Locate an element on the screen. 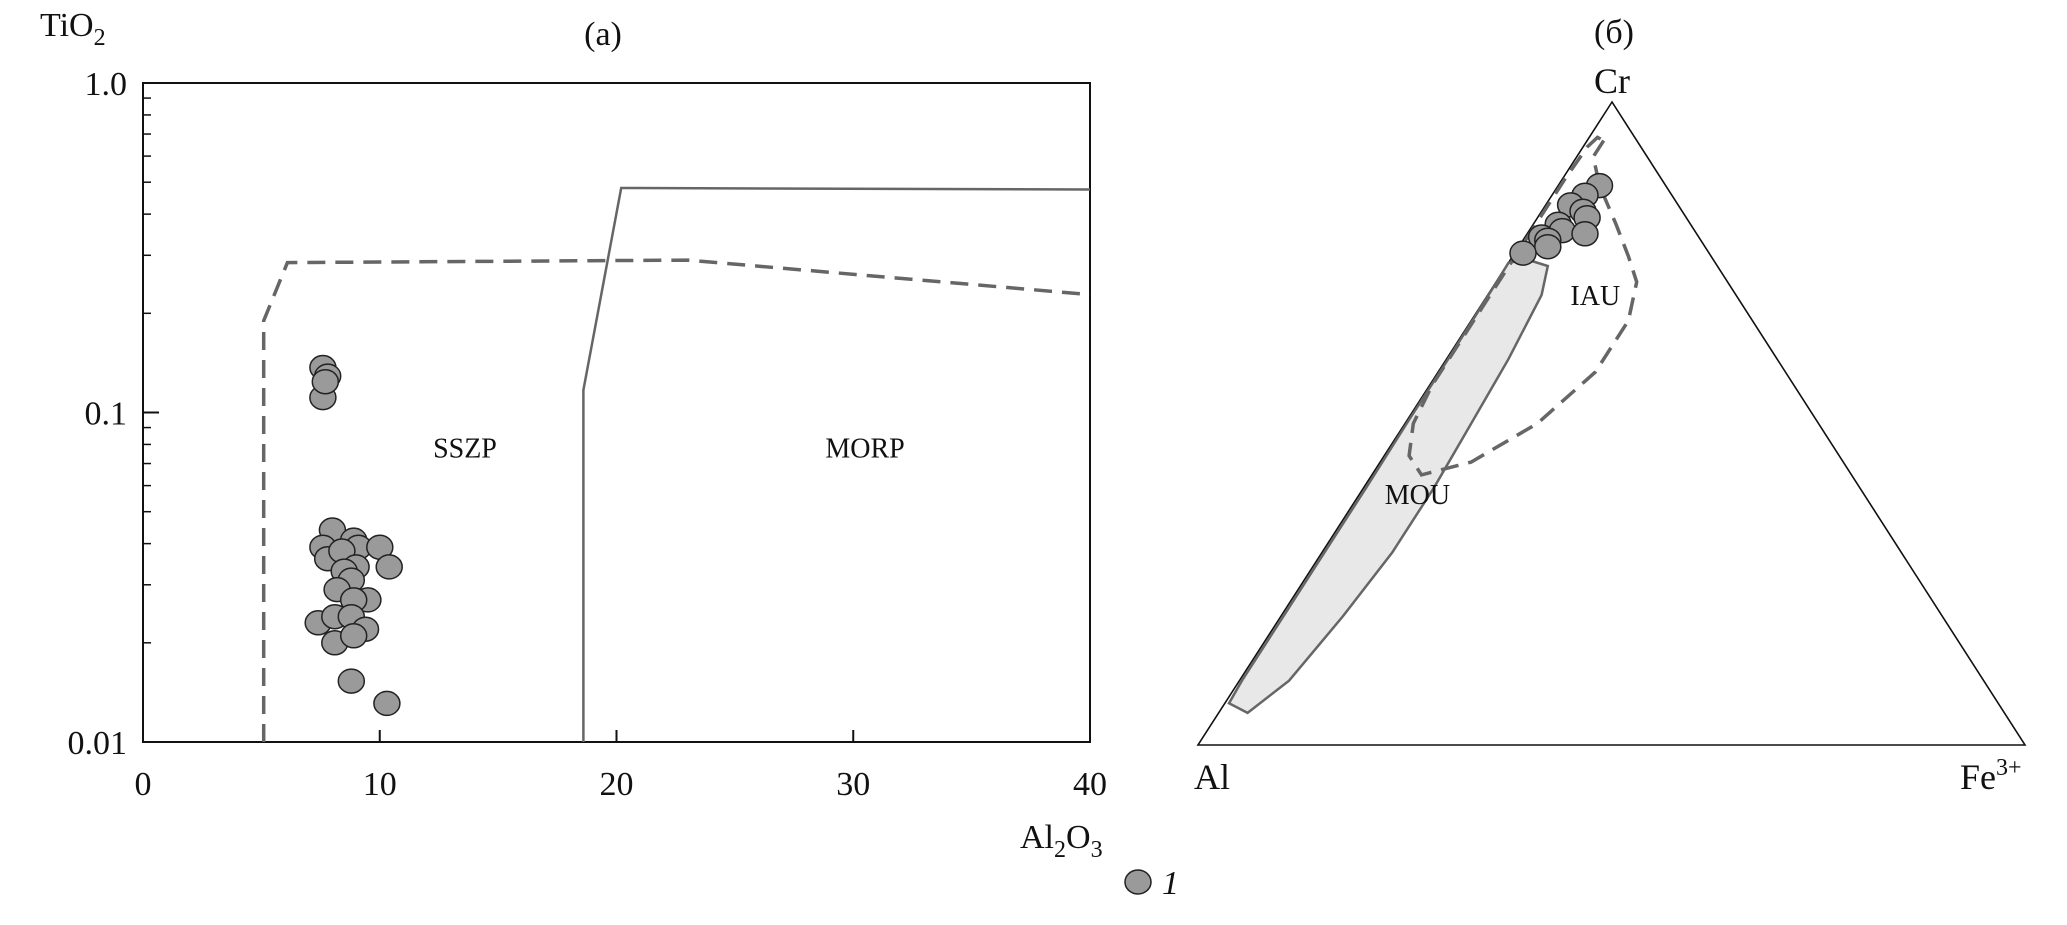  x-tick-label: 0 is located at coordinates (143, 784).